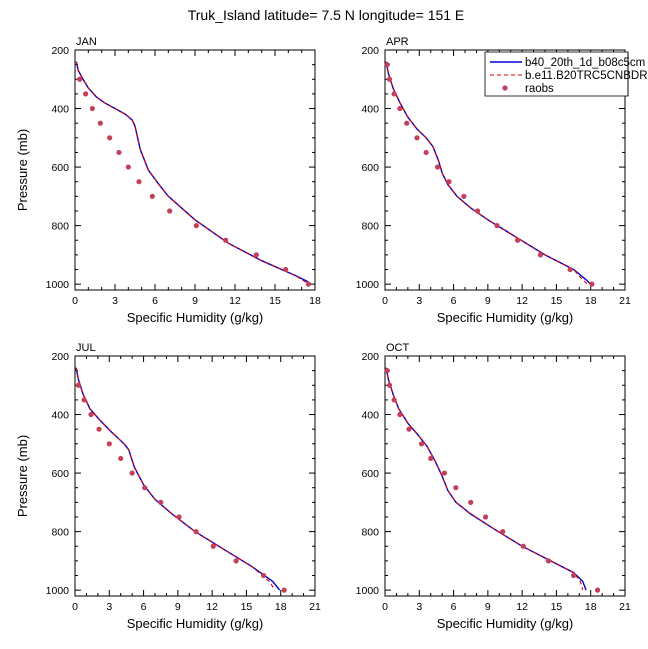 This screenshot has height=649, width=648. I want to click on legend-label: b40_20th_1d_b08c5cm, so click(585, 63).